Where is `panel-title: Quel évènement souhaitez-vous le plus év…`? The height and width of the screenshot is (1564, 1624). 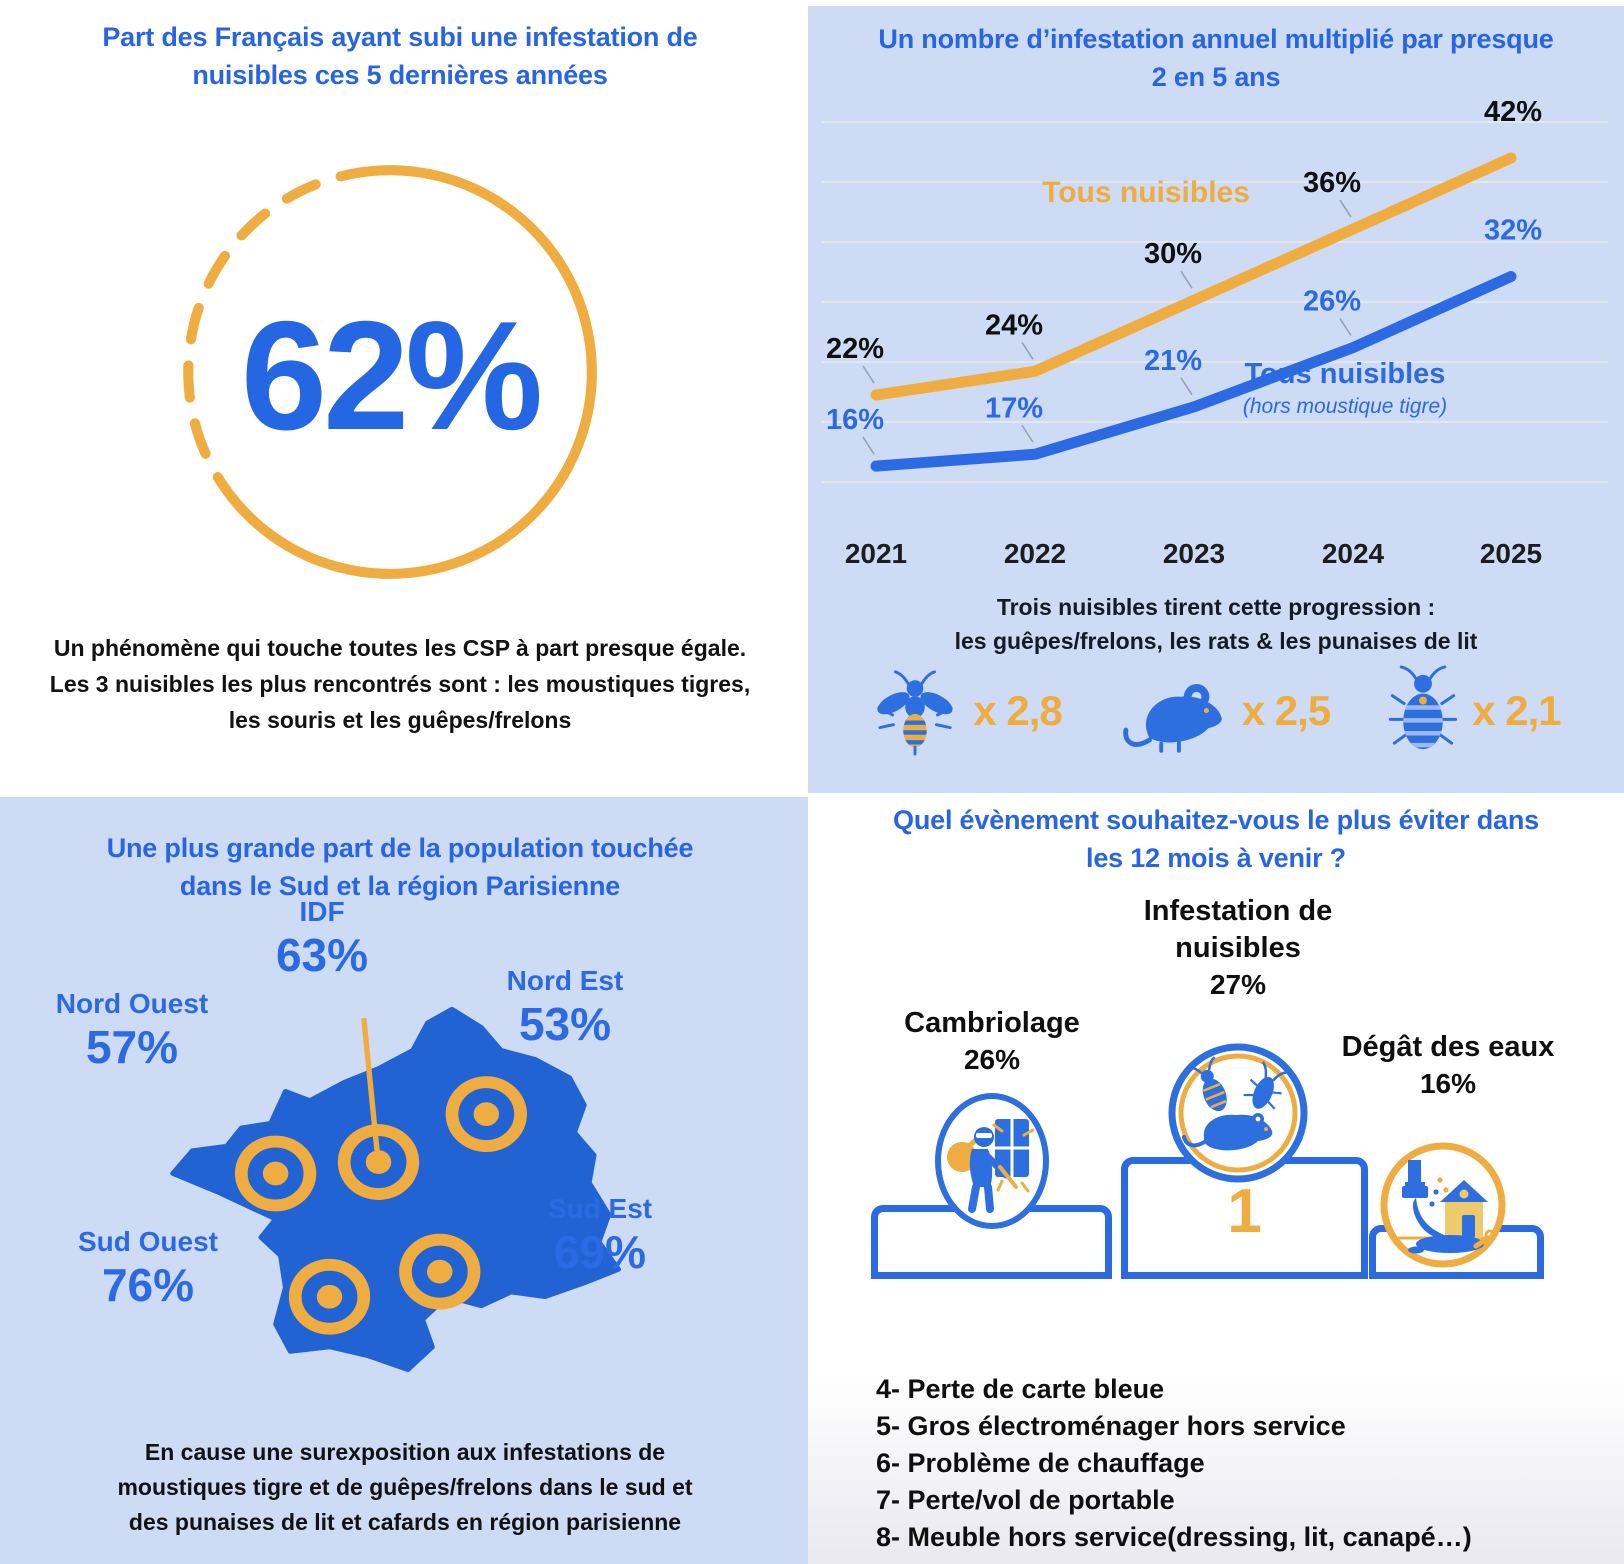 panel-title: Quel évènement souhaitez-vous le plus év… is located at coordinates (1216, 839).